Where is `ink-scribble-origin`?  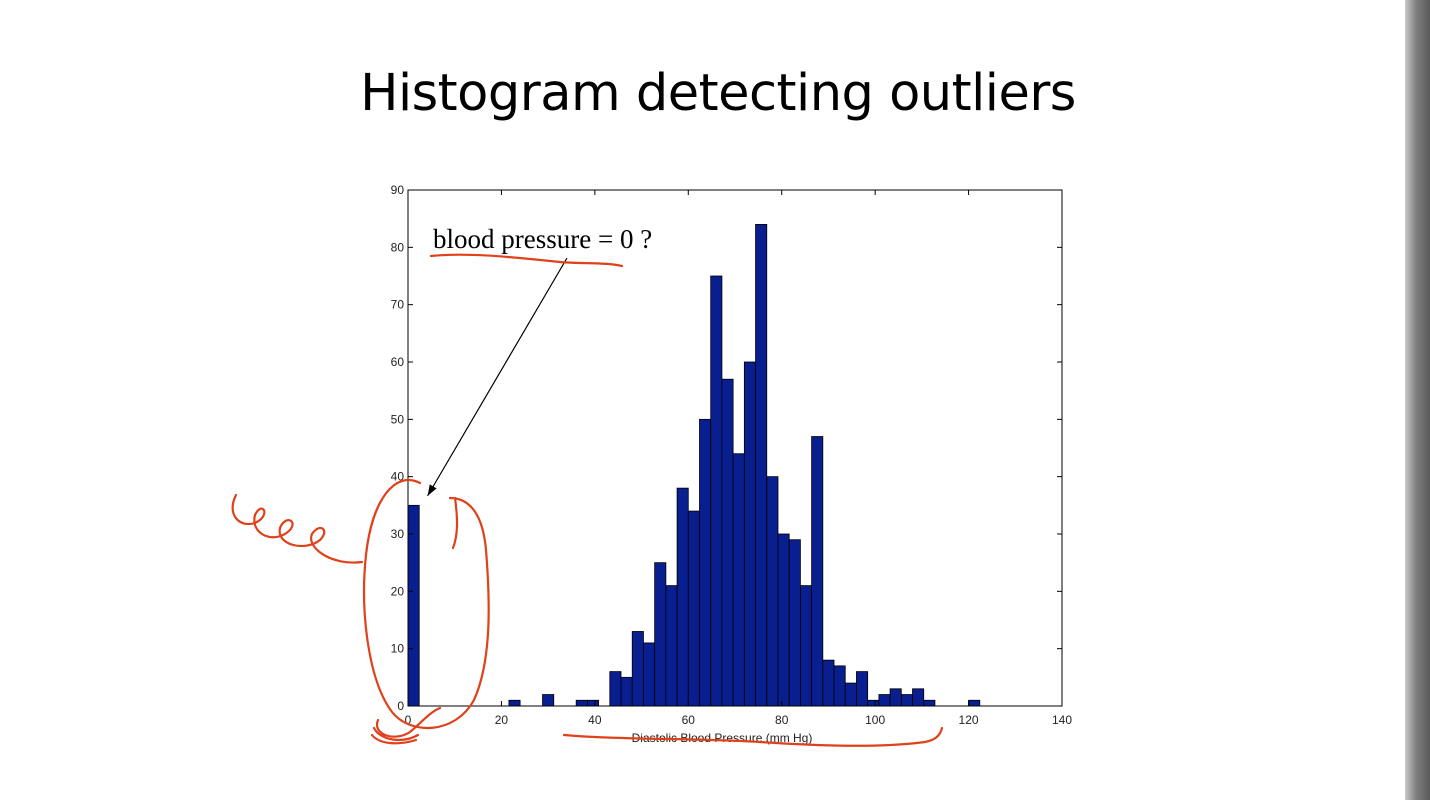 ink-scribble-origin is located at coordinates (406, 725).